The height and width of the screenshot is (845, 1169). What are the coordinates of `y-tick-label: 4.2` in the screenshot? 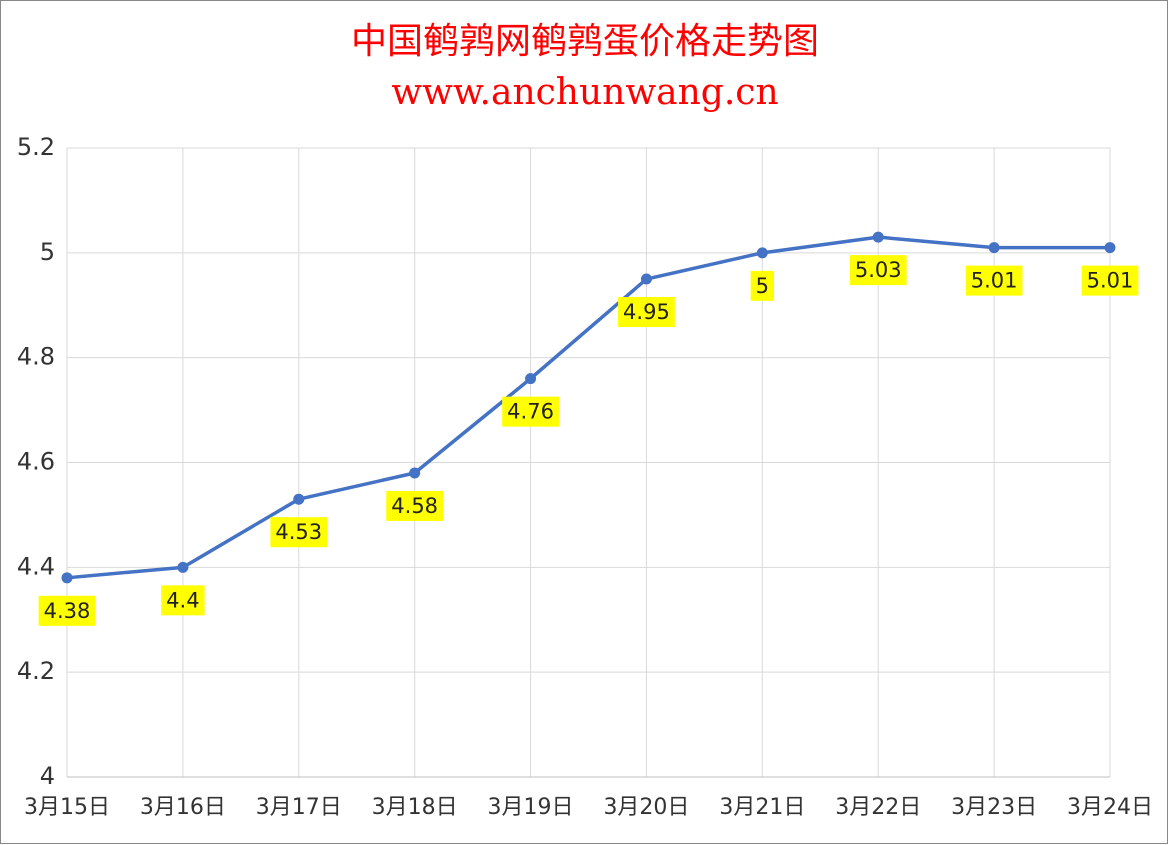 It's located at (36, 671).